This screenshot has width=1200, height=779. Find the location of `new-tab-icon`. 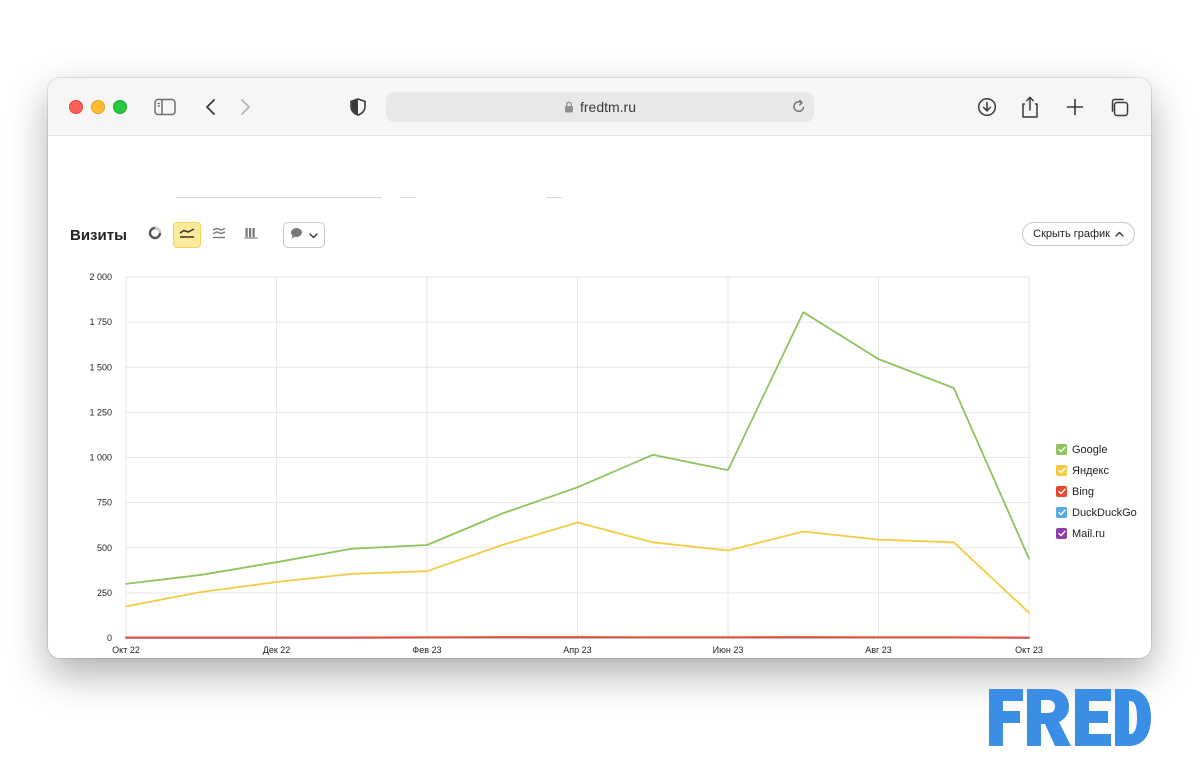

new-tab-icon is located at coordinates (1075, 107).